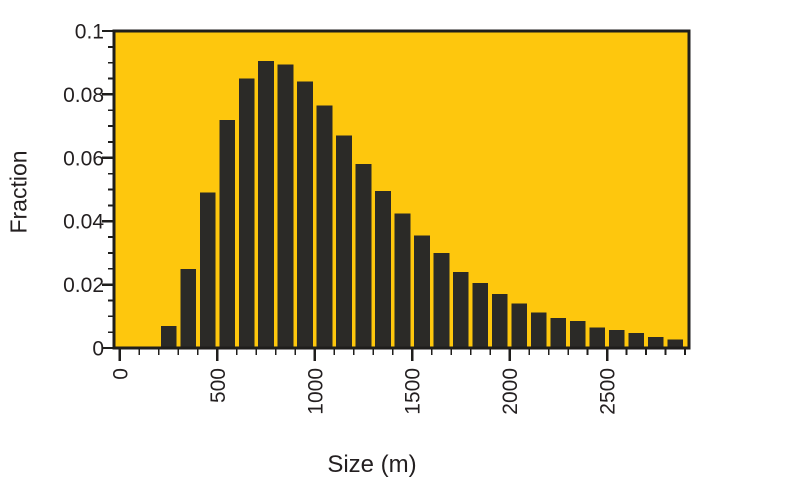 This screenshot has width=790, height=493. I want to click on x-tick-label: 2000, so click(510, 391).